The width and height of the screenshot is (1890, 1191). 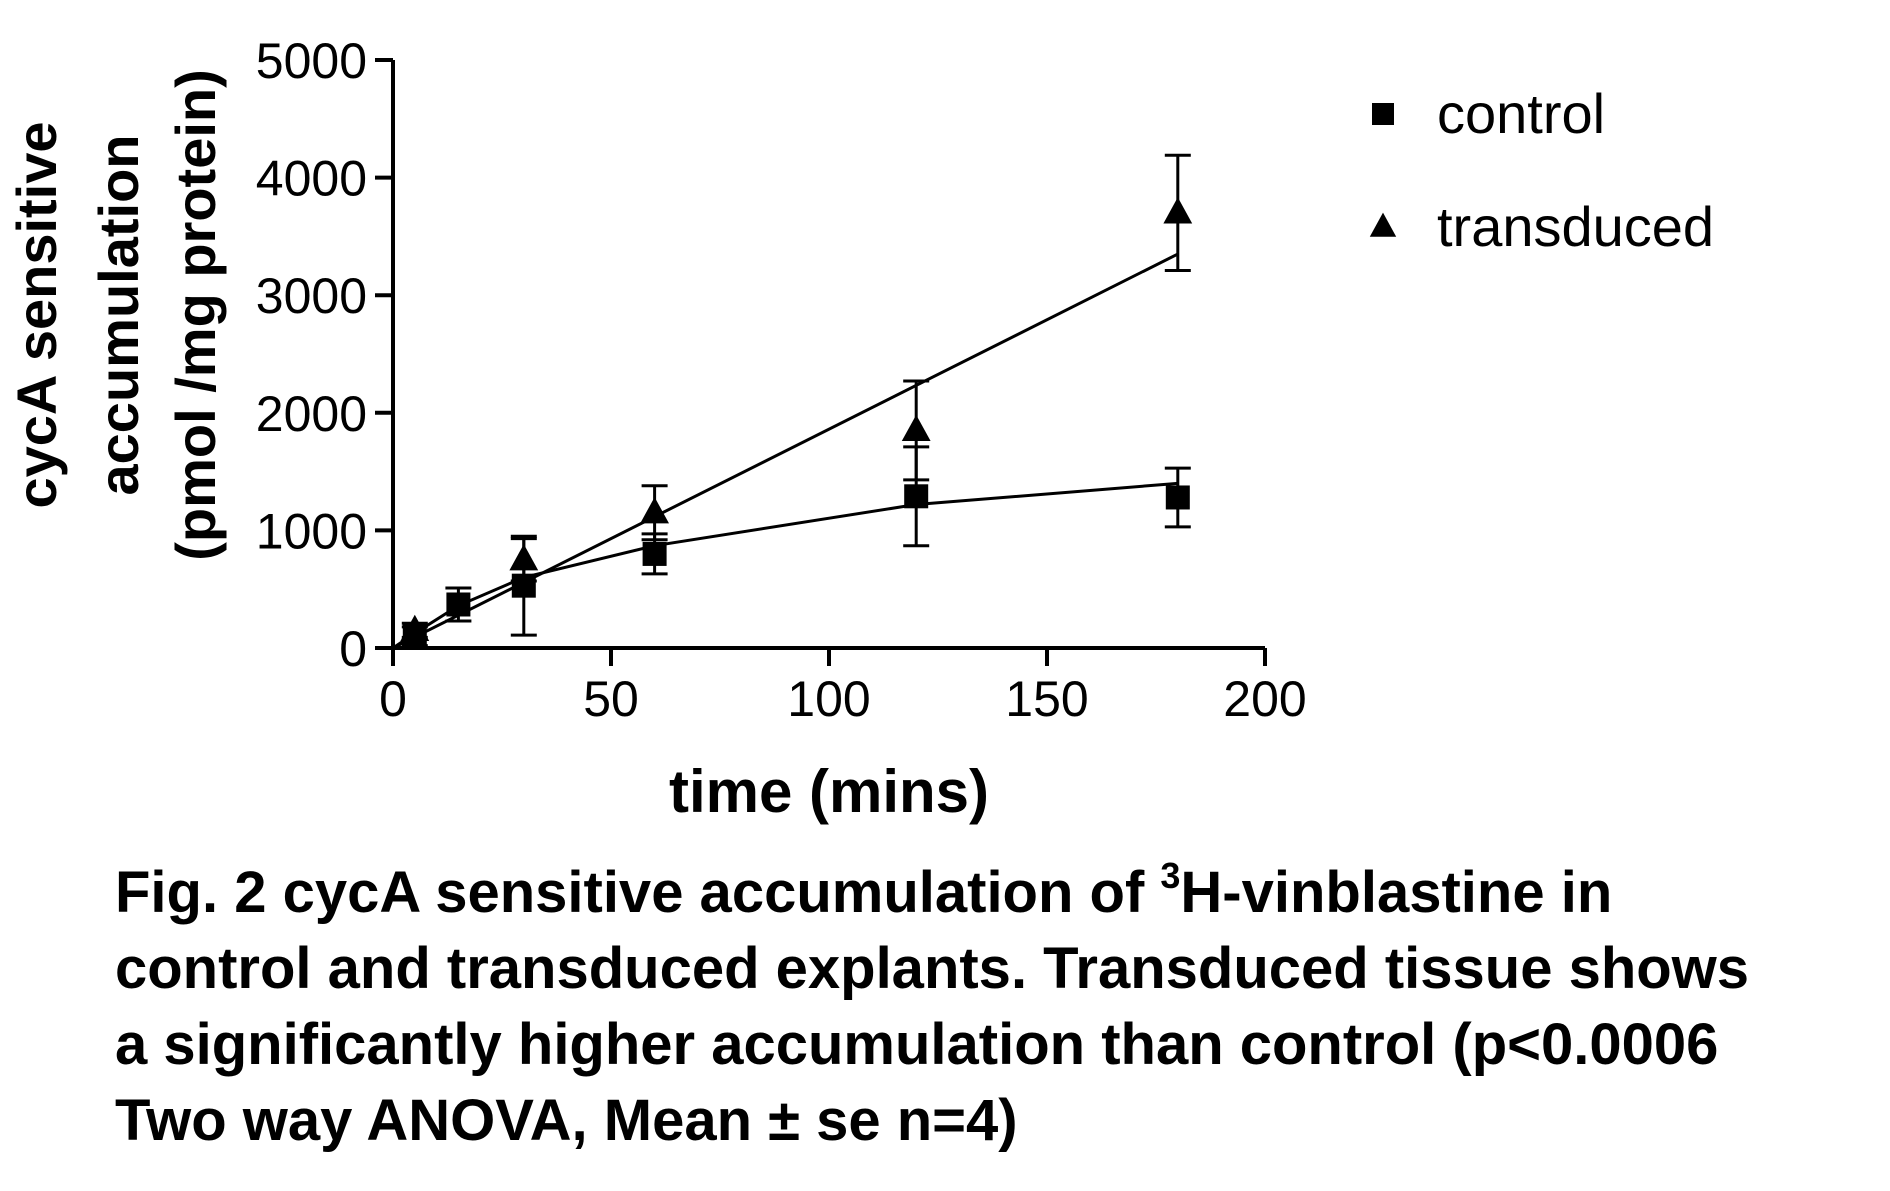 I want to click on y-ticks: 0 1000 2000 3000 4000 5000, so click(x=324, y=355).